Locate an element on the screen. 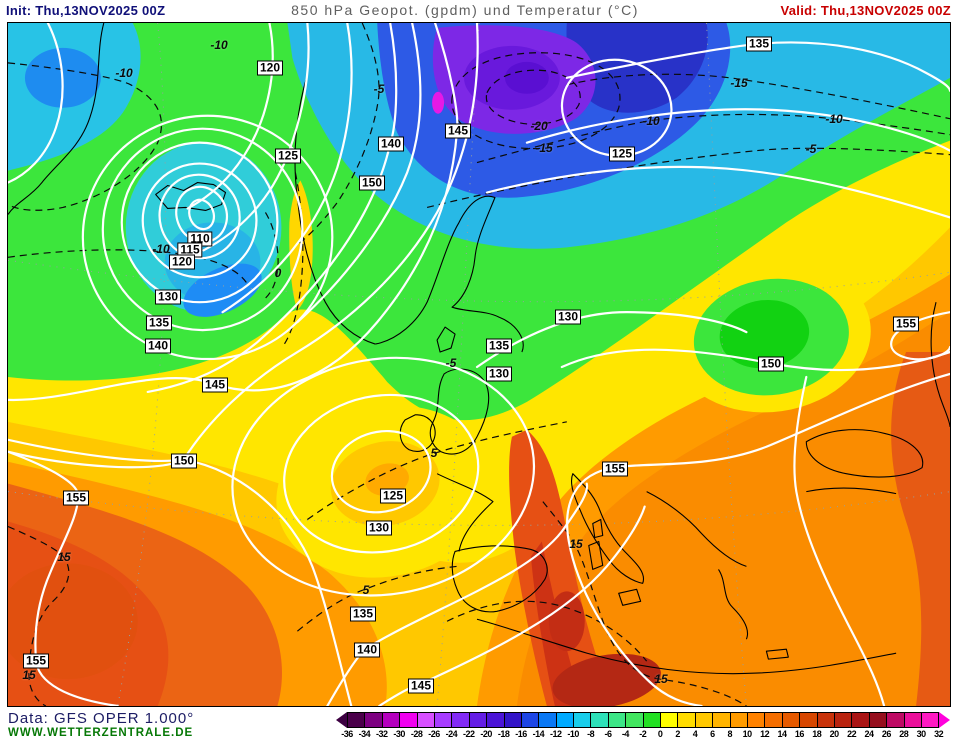 This screenshot has width=959, height=741. scale-arrow-right is located at coordinates (945, 720).